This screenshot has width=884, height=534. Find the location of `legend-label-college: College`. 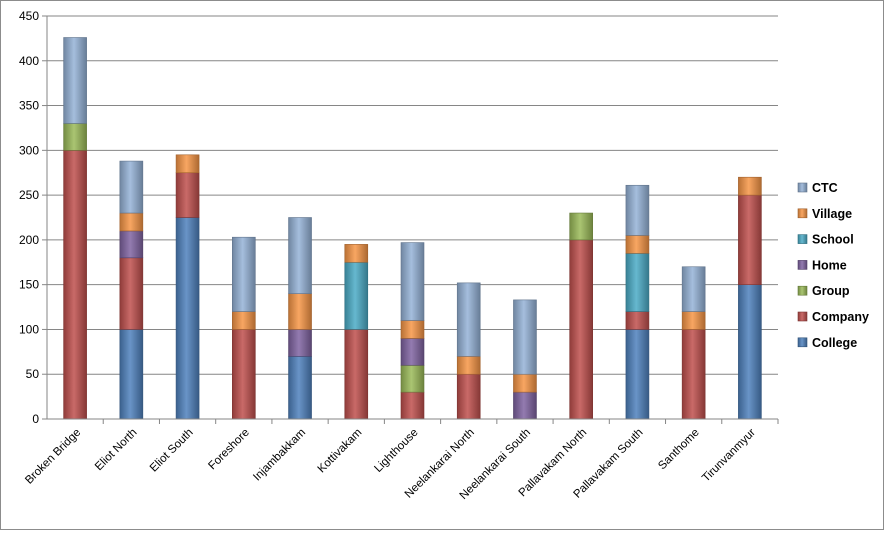

legend-label-college: College is located at coordinates (834, 343).